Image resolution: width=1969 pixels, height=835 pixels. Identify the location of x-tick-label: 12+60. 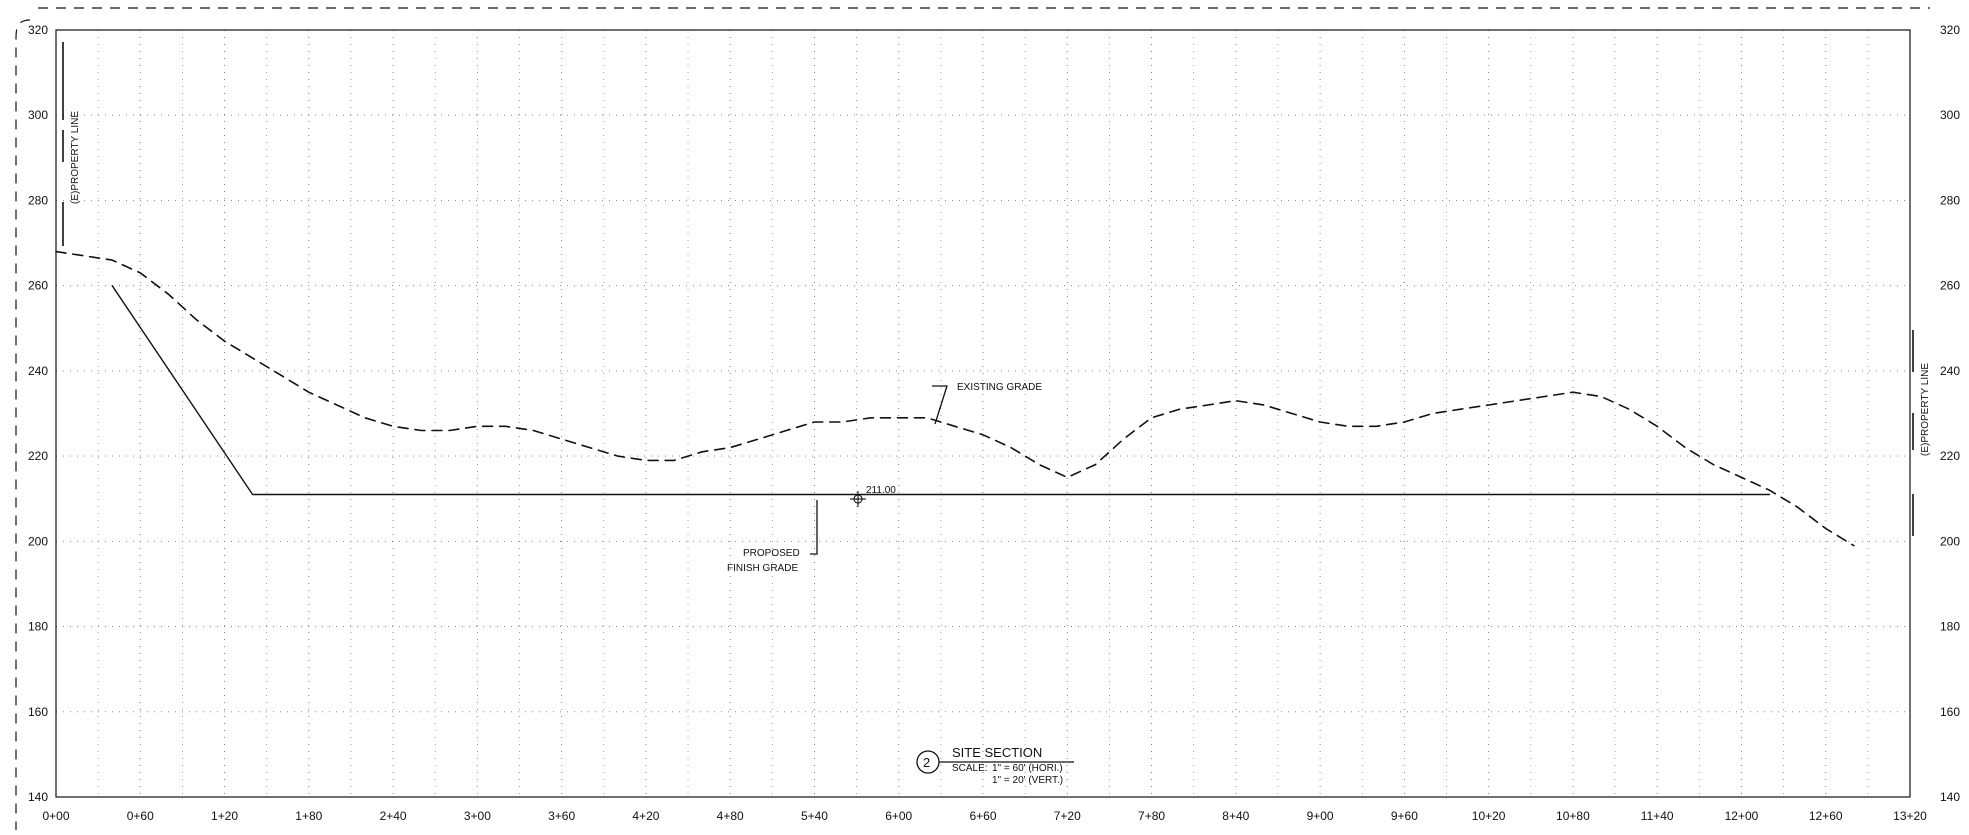
(1826, 816).